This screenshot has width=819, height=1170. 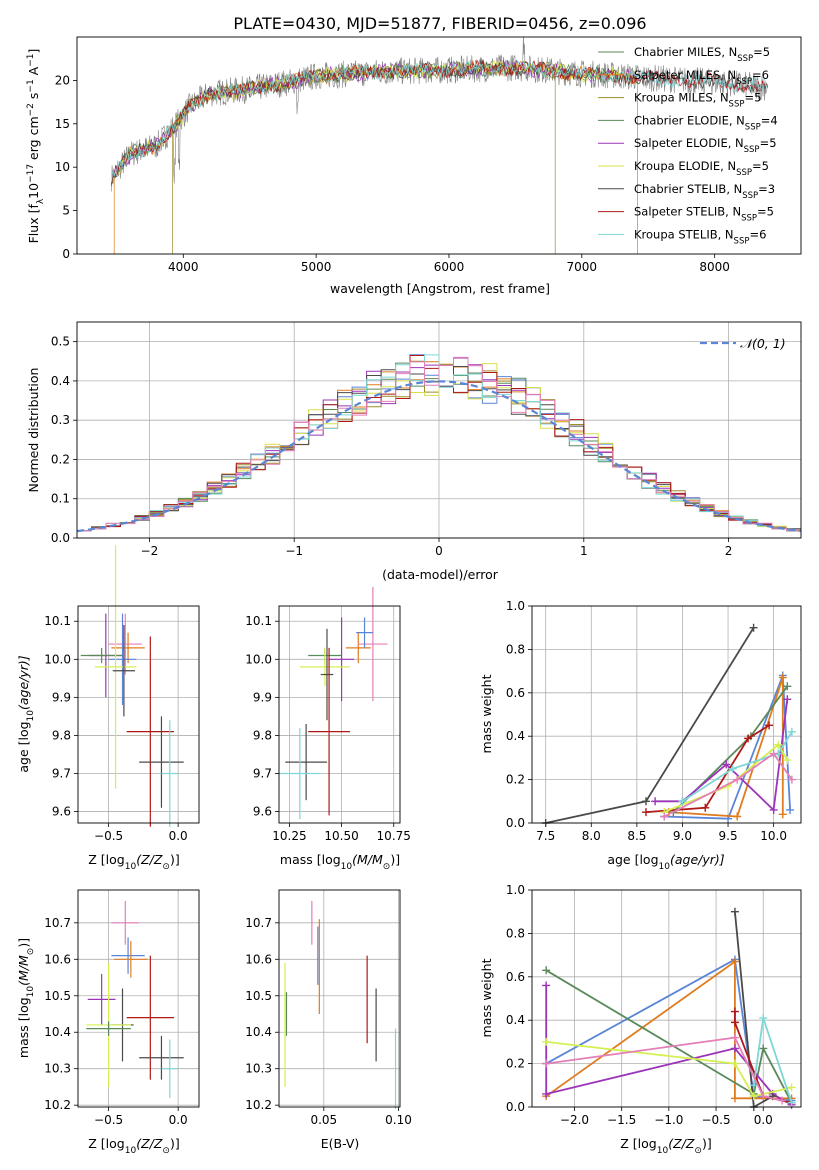 What do you see at coordinates (440, 574) in the screenshot?
I see `residual-xlabel: (data-model)/error` at bounding box center [440, 574].